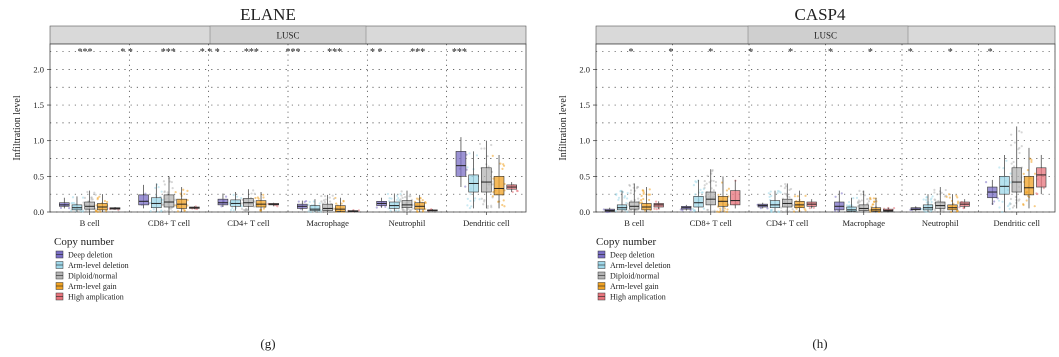  I want to click on y-tick-label: 1.5, so click(38, 105).